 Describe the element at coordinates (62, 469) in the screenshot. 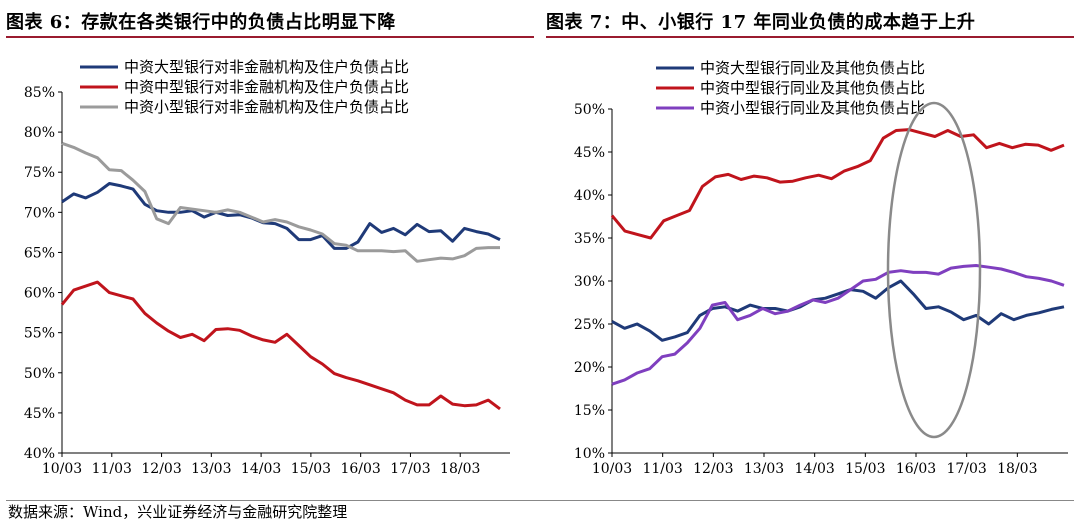

I see `left-x-tick-label: 10/03` at that location.